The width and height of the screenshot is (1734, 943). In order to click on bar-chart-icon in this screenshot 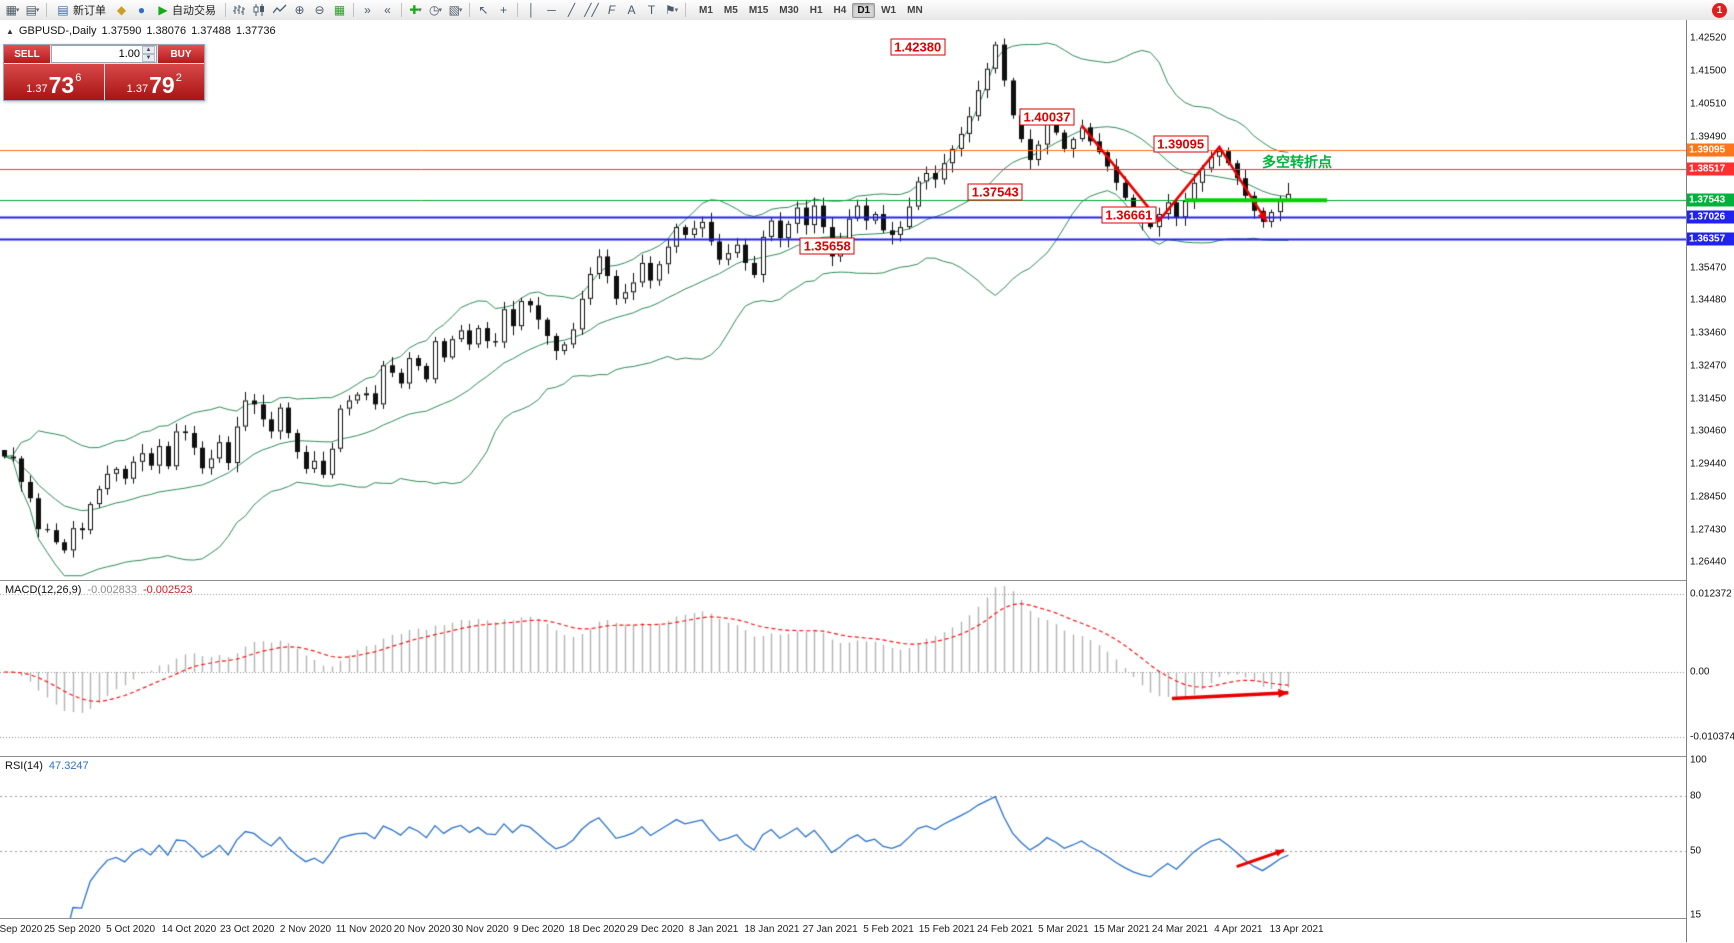, I will do `click(239, 10)`.